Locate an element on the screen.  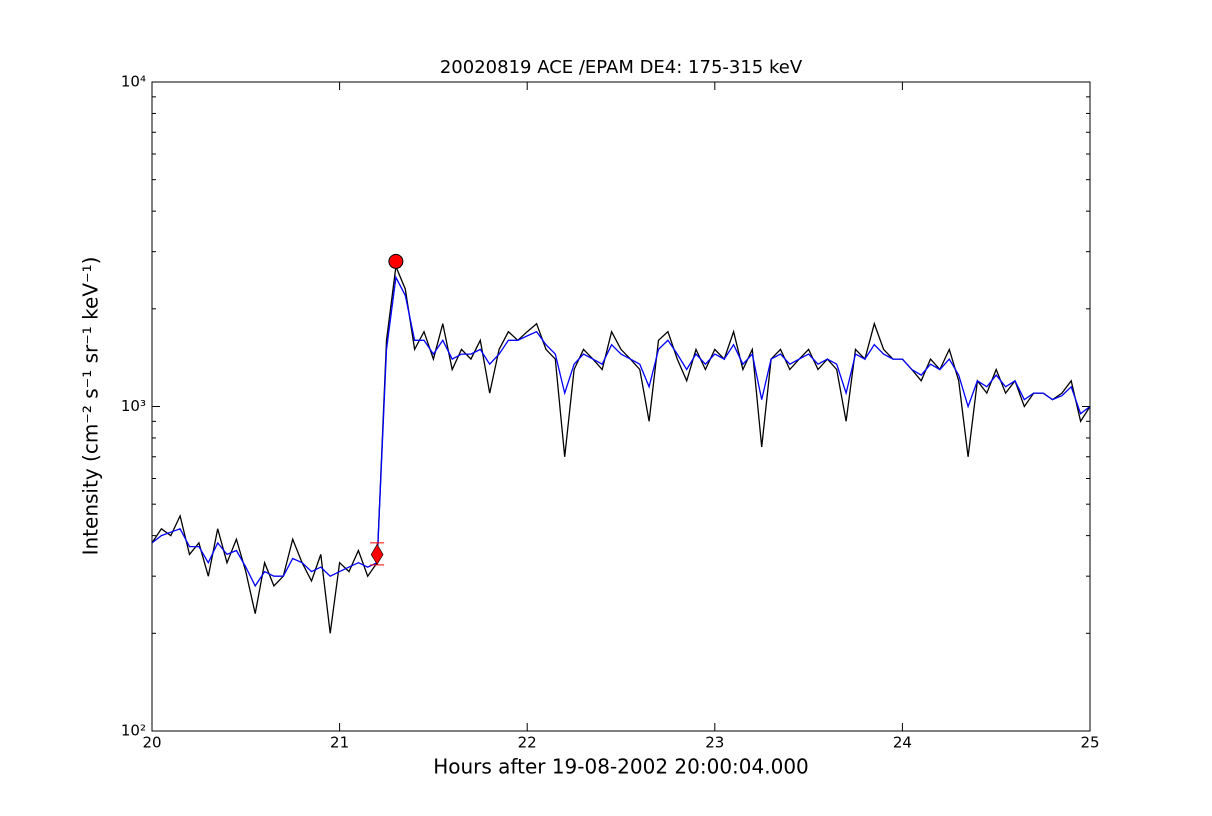
y-tick-label: 10⁴ is located at coordinates (133, 82).